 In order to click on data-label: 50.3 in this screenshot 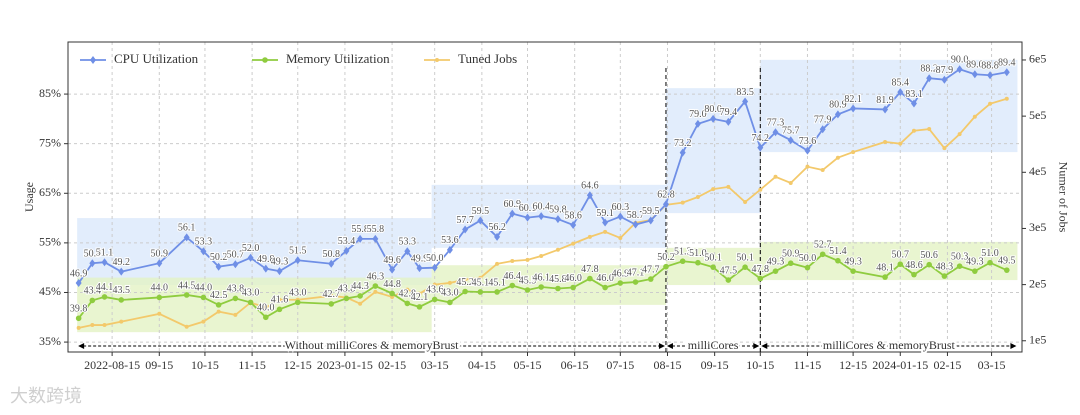, I will do `click(960, 256)`.